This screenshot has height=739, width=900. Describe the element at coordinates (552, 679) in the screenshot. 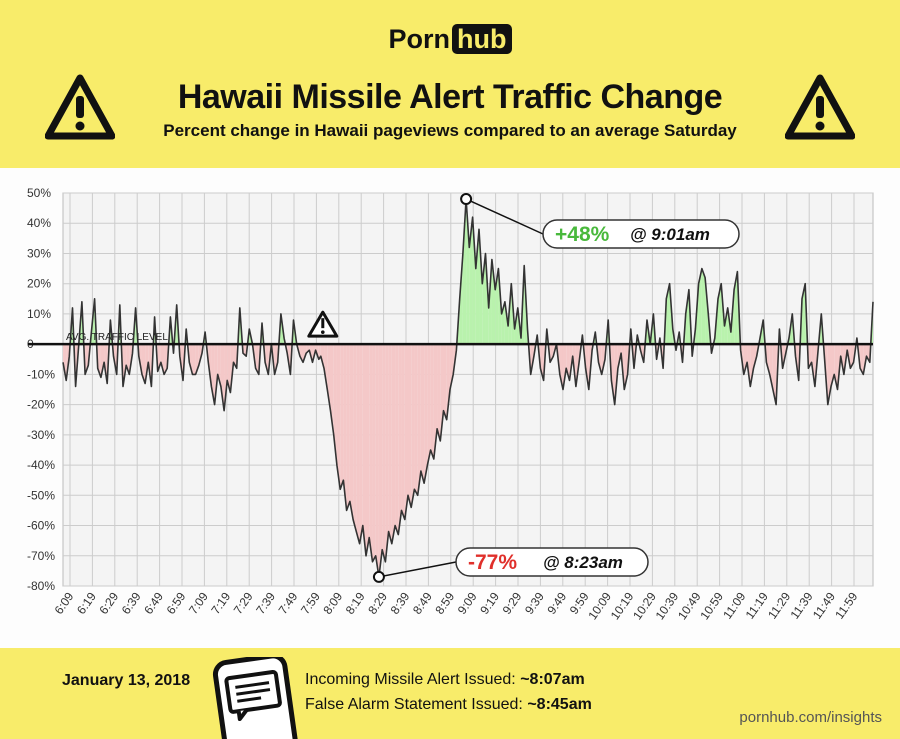

I see `missile-alert-time: ~8:07am` at that location.